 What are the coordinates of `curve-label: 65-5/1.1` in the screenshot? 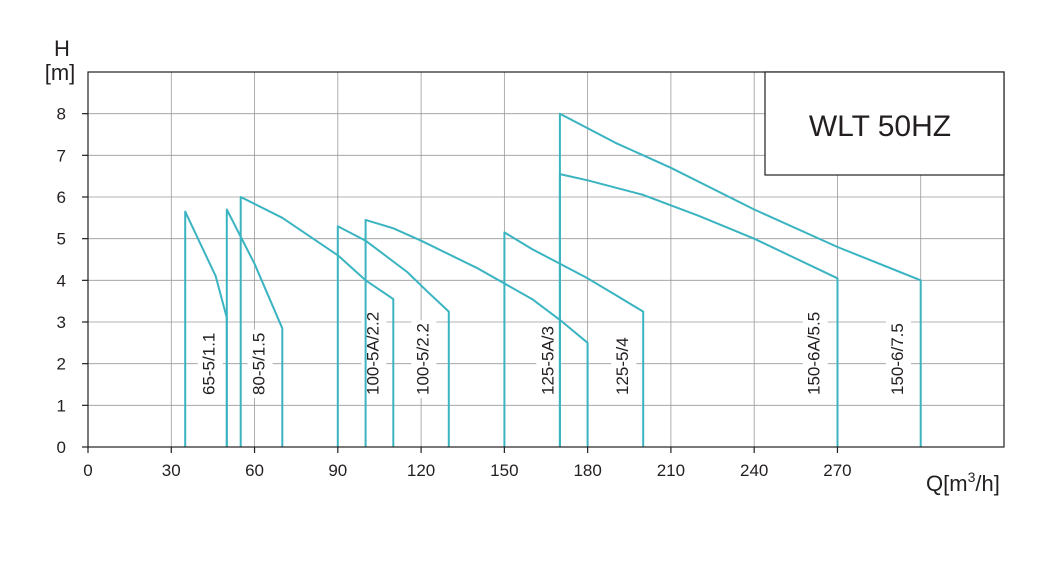 It's located at (209, 364).